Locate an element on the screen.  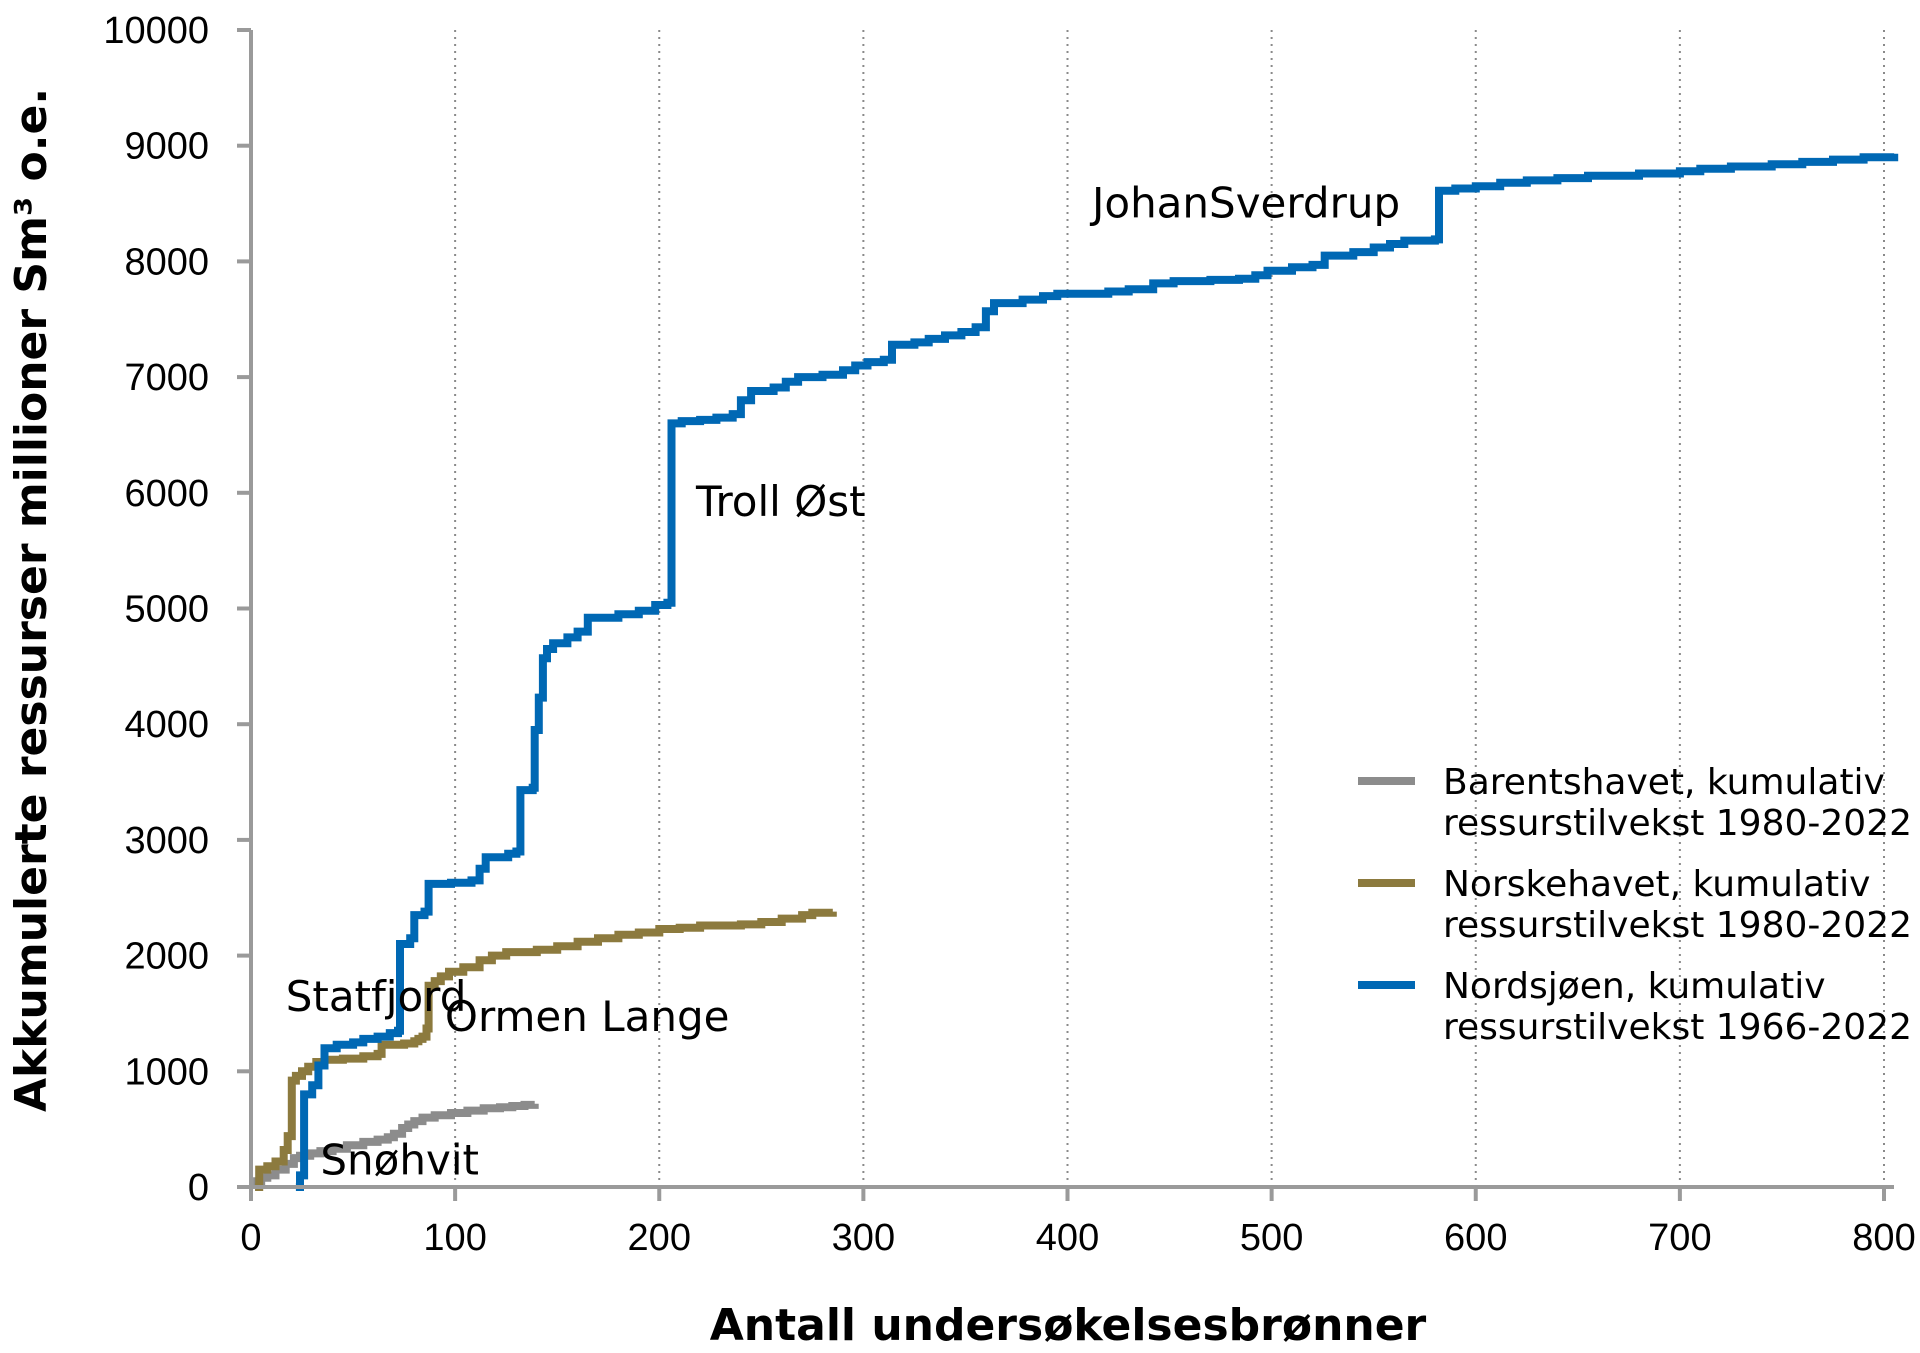
y-tick-label: 6000 is located at coordinates (166, 494).